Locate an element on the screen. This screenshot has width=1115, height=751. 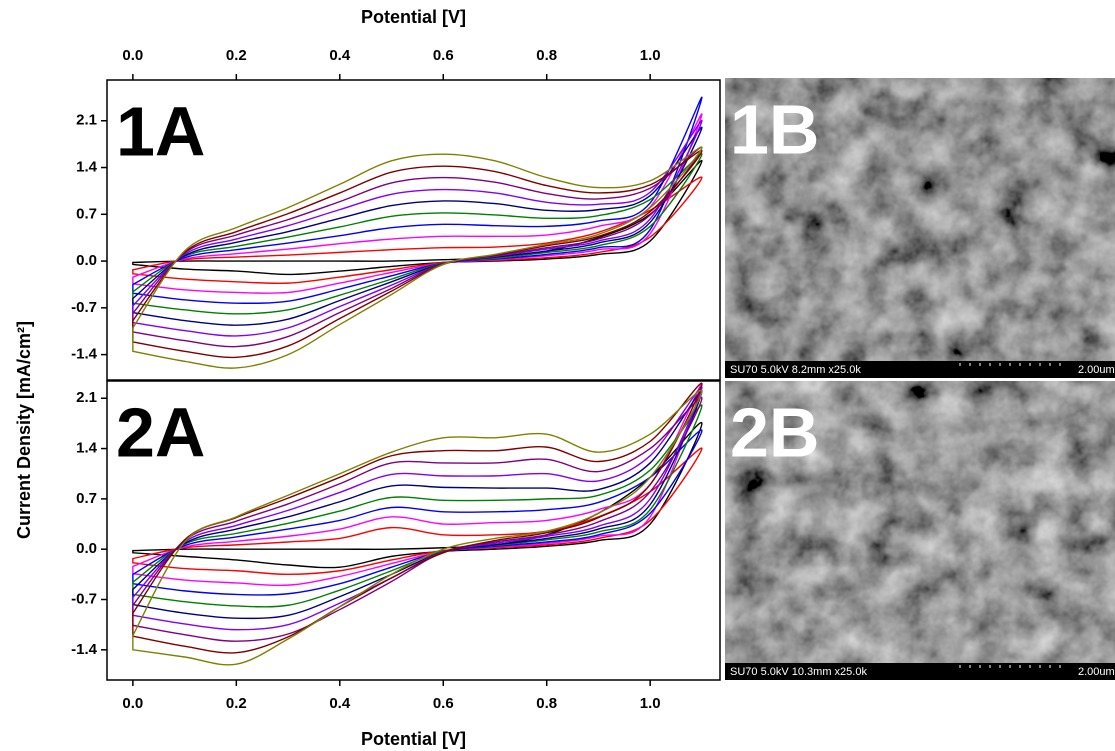
panel-label: 2A is located at coordinates (160, 432).